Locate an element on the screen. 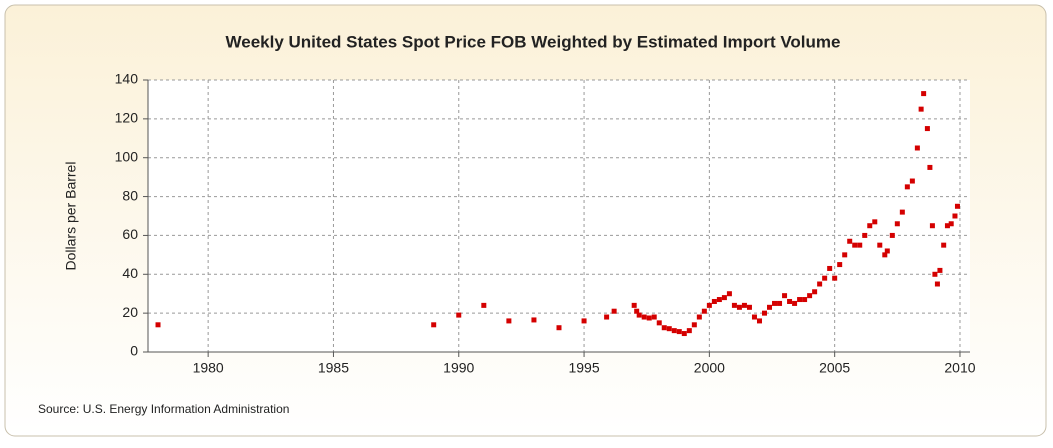 This screenshot has height=448, width=1053. y-tick-label: 60 is located at coordinates (130, 234).